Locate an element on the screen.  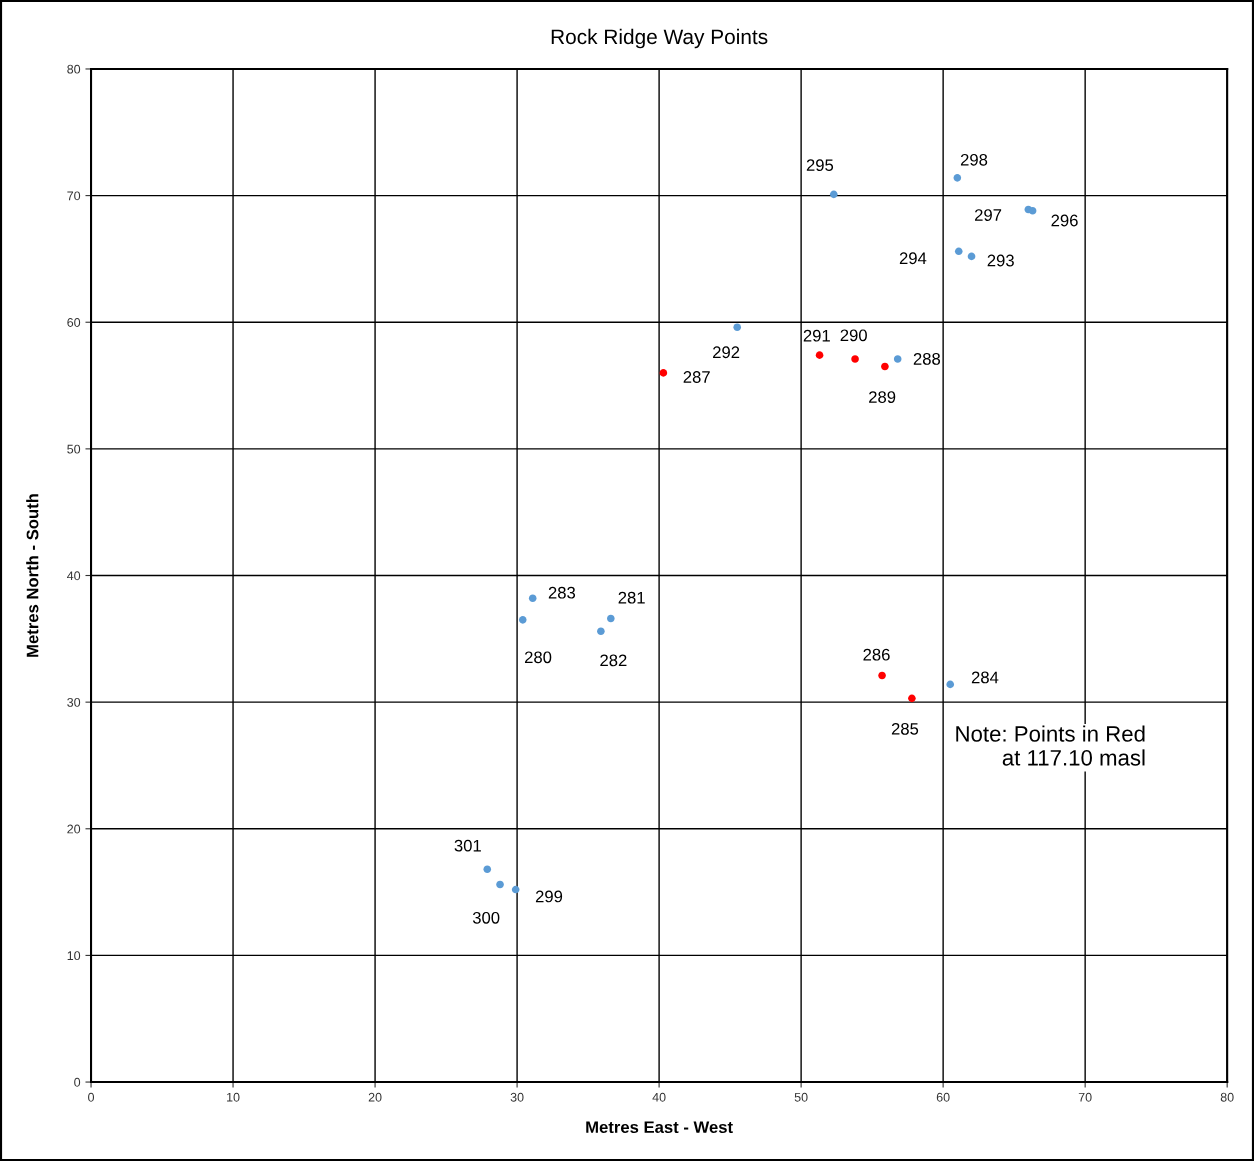
annotation: 290 is located at coordinates (853, 335).